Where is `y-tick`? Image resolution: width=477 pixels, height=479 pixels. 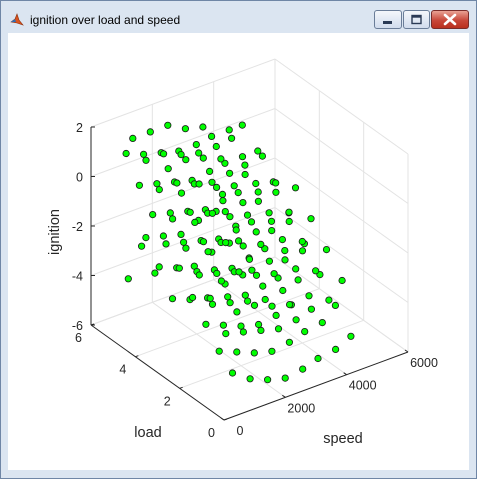
y-tick is located at coordinates (225, 419).